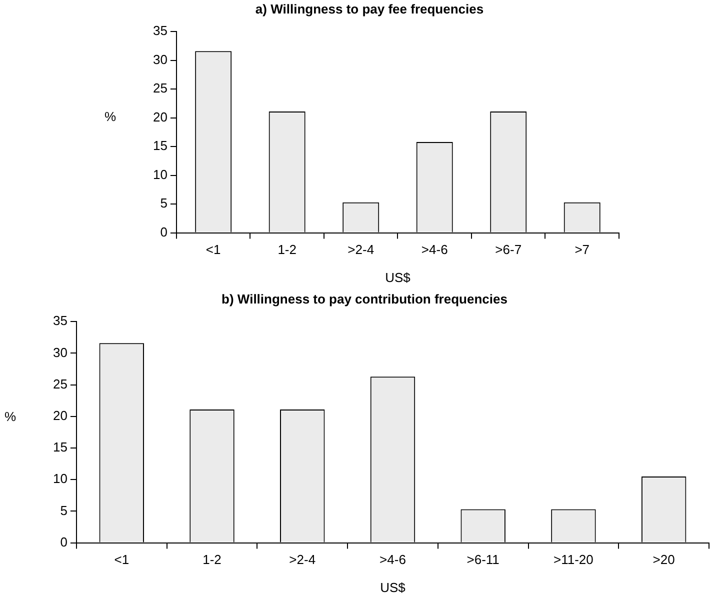  Describe the element at coordinates (574, 560) in the screenshot. I see `x-tick-label: >11-20` at that location.